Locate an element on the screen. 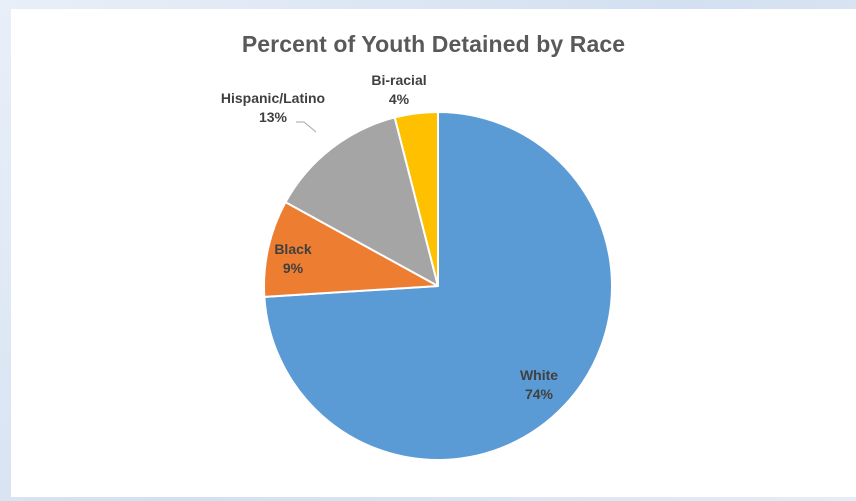 Image resolution: width=856 pixels, height=501 pixels. data-label-bi-racial: Bi-racial 4% is located at coordinates (398, 89).